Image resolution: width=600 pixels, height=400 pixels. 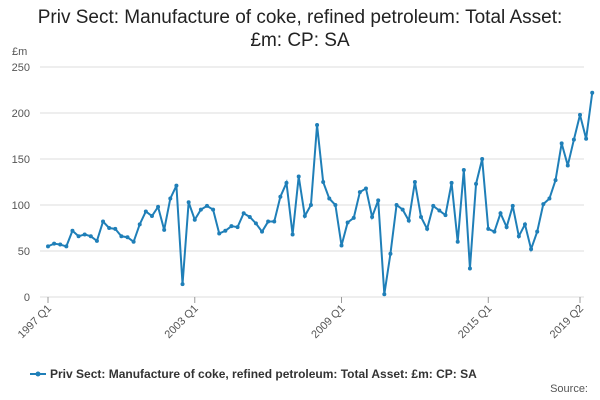 I want to click on x-tick-label: 1997 Q1, so click(x=35, y=322).